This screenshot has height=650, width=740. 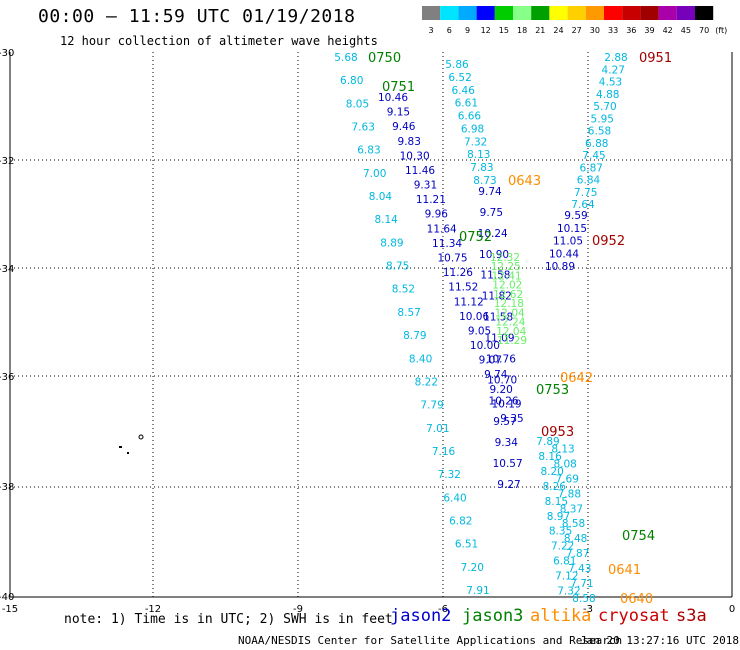 What do you see at coordinates (506, 267) in the screenshot?
I see `wave-height-value: 12.25` at bounding box center [506, 267].